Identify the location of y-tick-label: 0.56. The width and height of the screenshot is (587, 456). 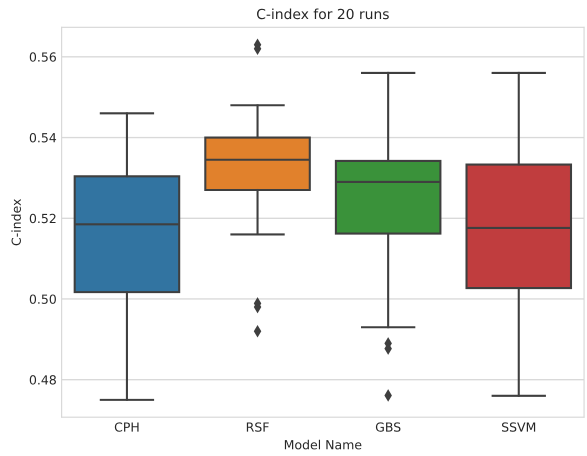
(43, 57).